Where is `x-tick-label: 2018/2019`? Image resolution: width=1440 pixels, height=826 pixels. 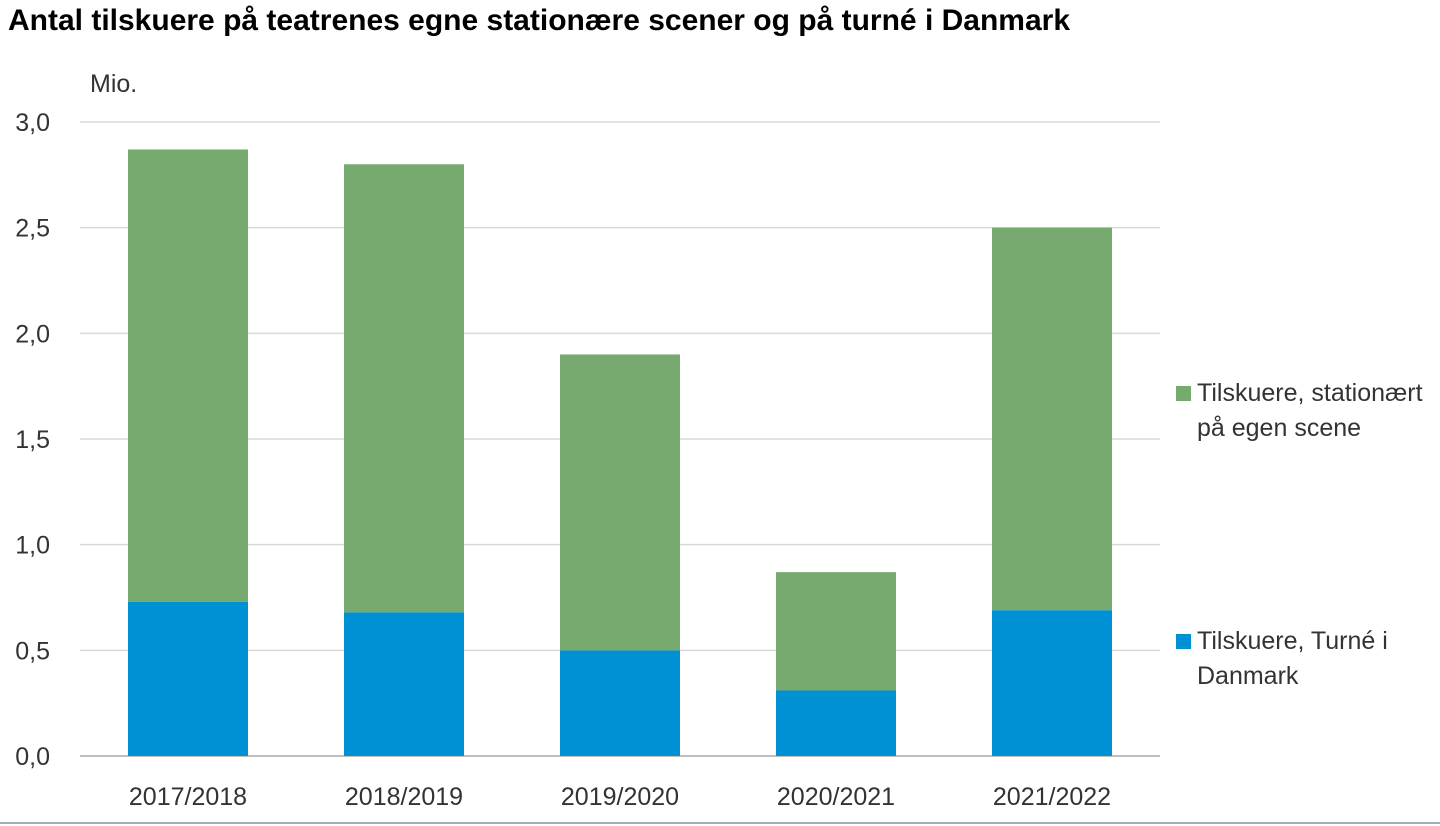
x-tick-label: 2018/2019 is located at coordinates (404, 797).